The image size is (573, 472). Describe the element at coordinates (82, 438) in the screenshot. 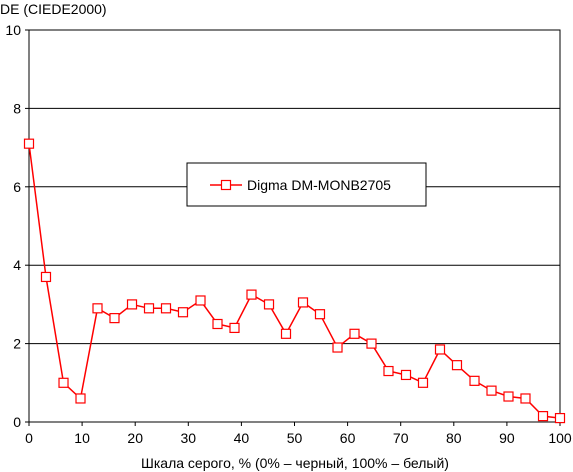

I see `x-tick-label: 10` at that location.